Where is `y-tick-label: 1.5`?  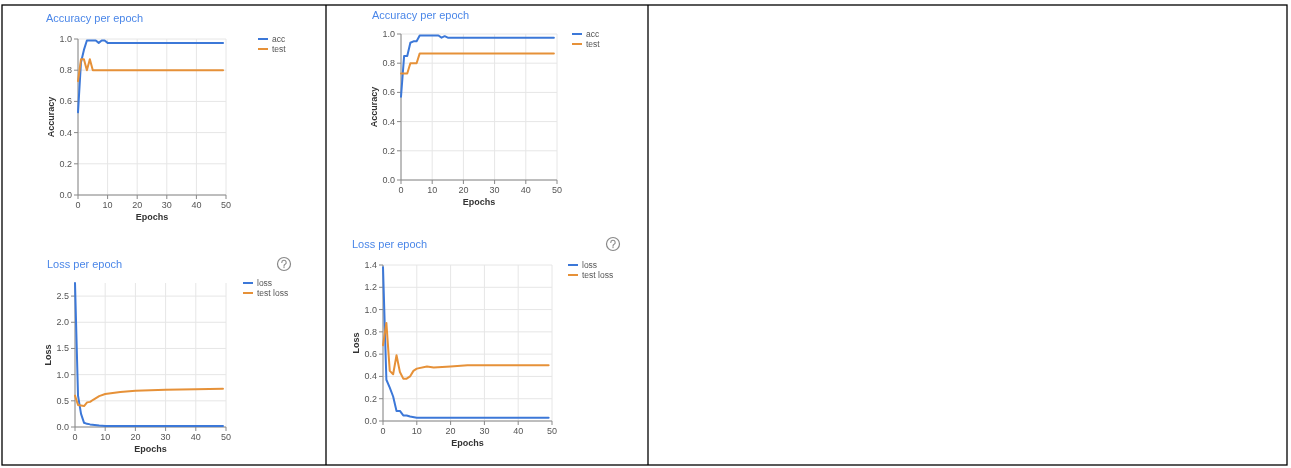 y-tick-label: 1.5 is located at coordinates (62, 348).